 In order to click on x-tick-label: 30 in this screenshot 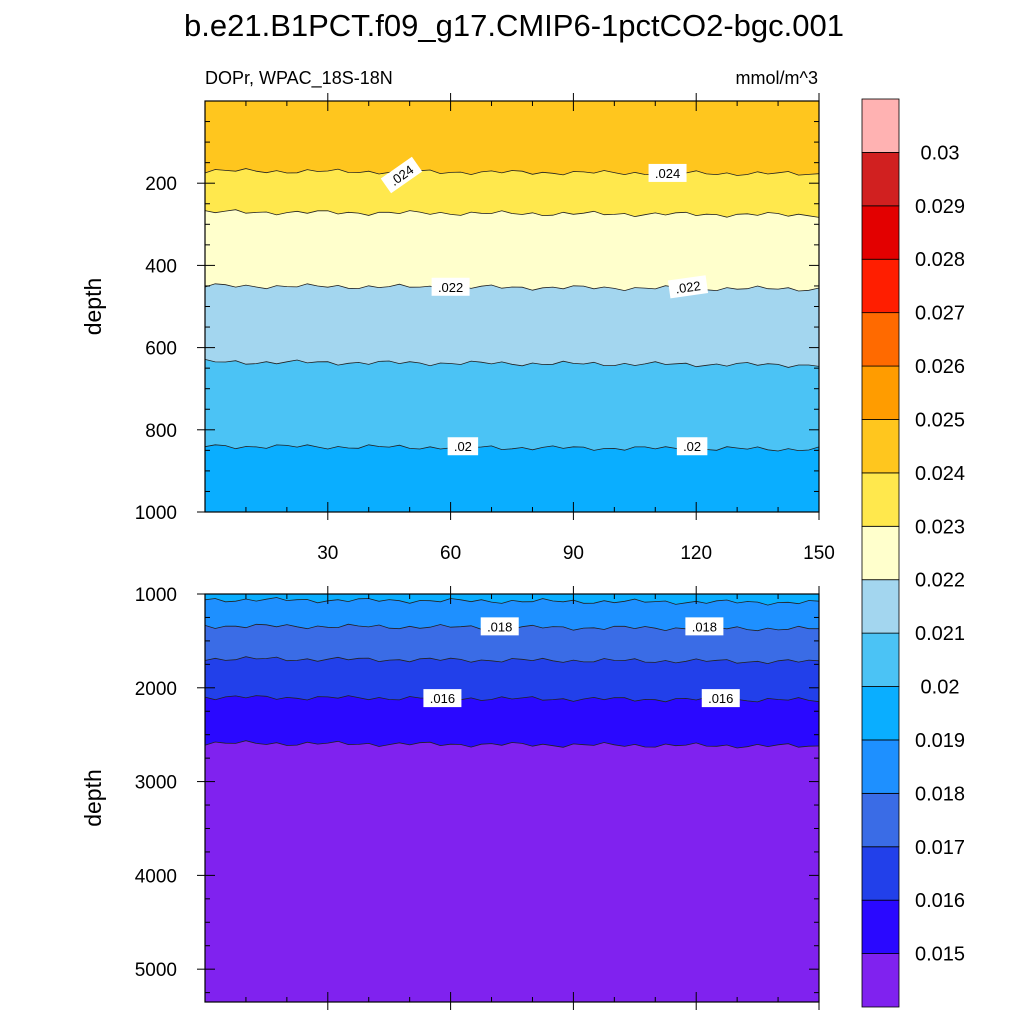, I will do `click(327, 553)`.